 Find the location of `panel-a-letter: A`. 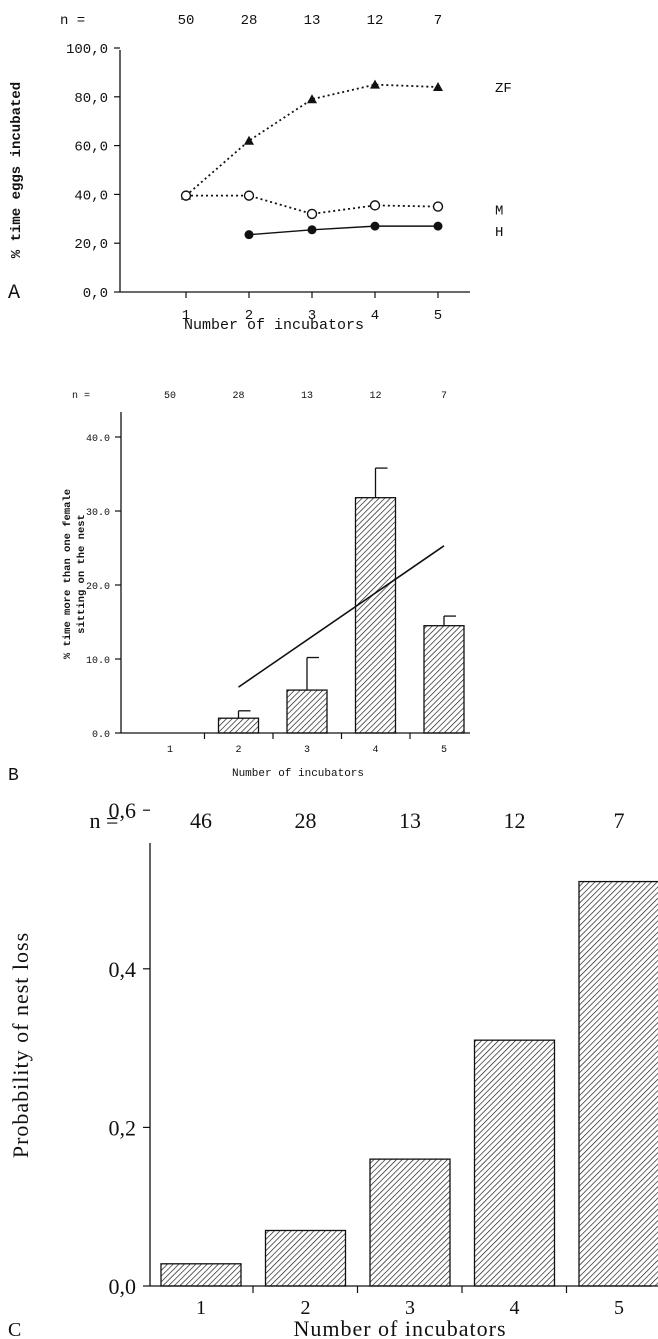

panel-a-letter: A is located at coordinates (14, 293).